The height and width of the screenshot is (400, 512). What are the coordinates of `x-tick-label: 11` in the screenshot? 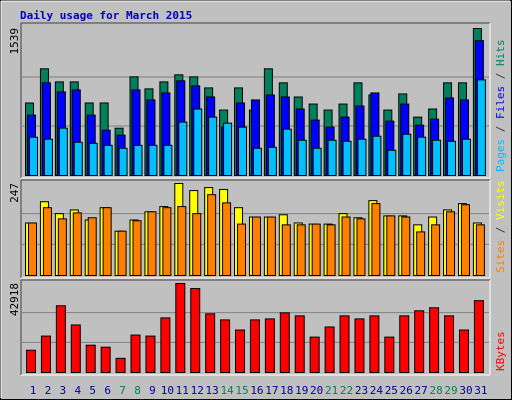 It's located at (182, 390).